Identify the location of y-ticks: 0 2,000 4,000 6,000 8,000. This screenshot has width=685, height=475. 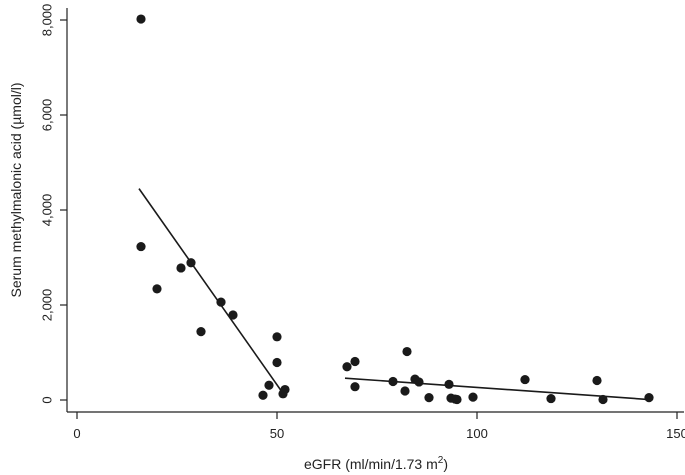
(53, 204).